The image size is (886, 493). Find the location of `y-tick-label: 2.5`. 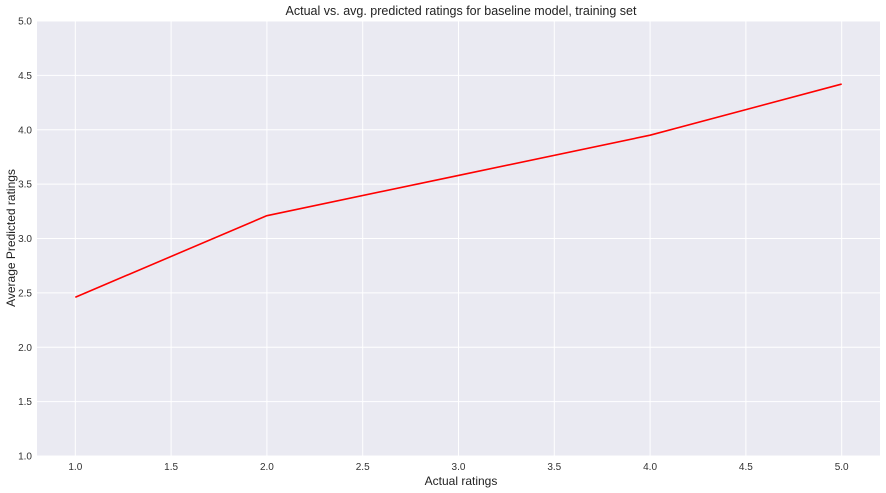

y-tick-label: 2.5 is located at coordinates (25, 293).